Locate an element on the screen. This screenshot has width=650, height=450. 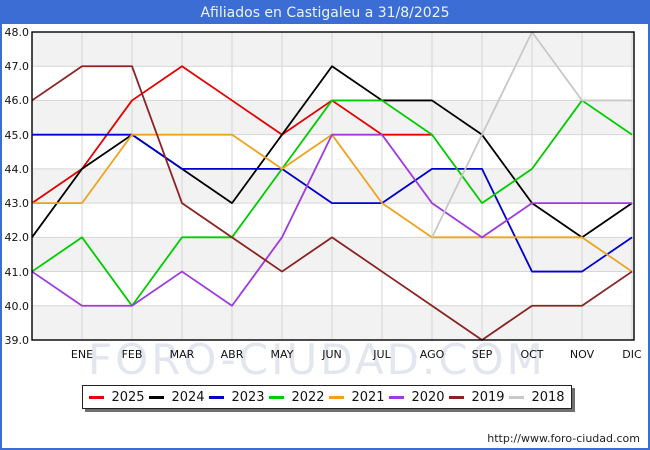
legend-label: 2024 is located at coordinates (188, 397).